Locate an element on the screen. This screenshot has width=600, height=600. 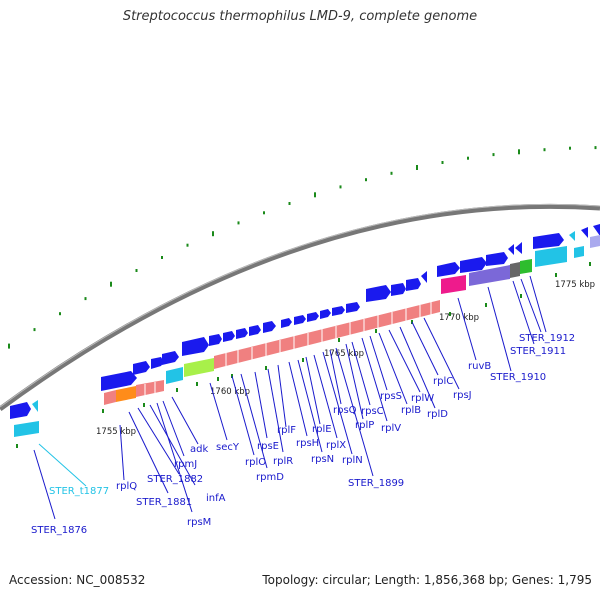
gene-label: rpsH is located at coordinates (307, 443).